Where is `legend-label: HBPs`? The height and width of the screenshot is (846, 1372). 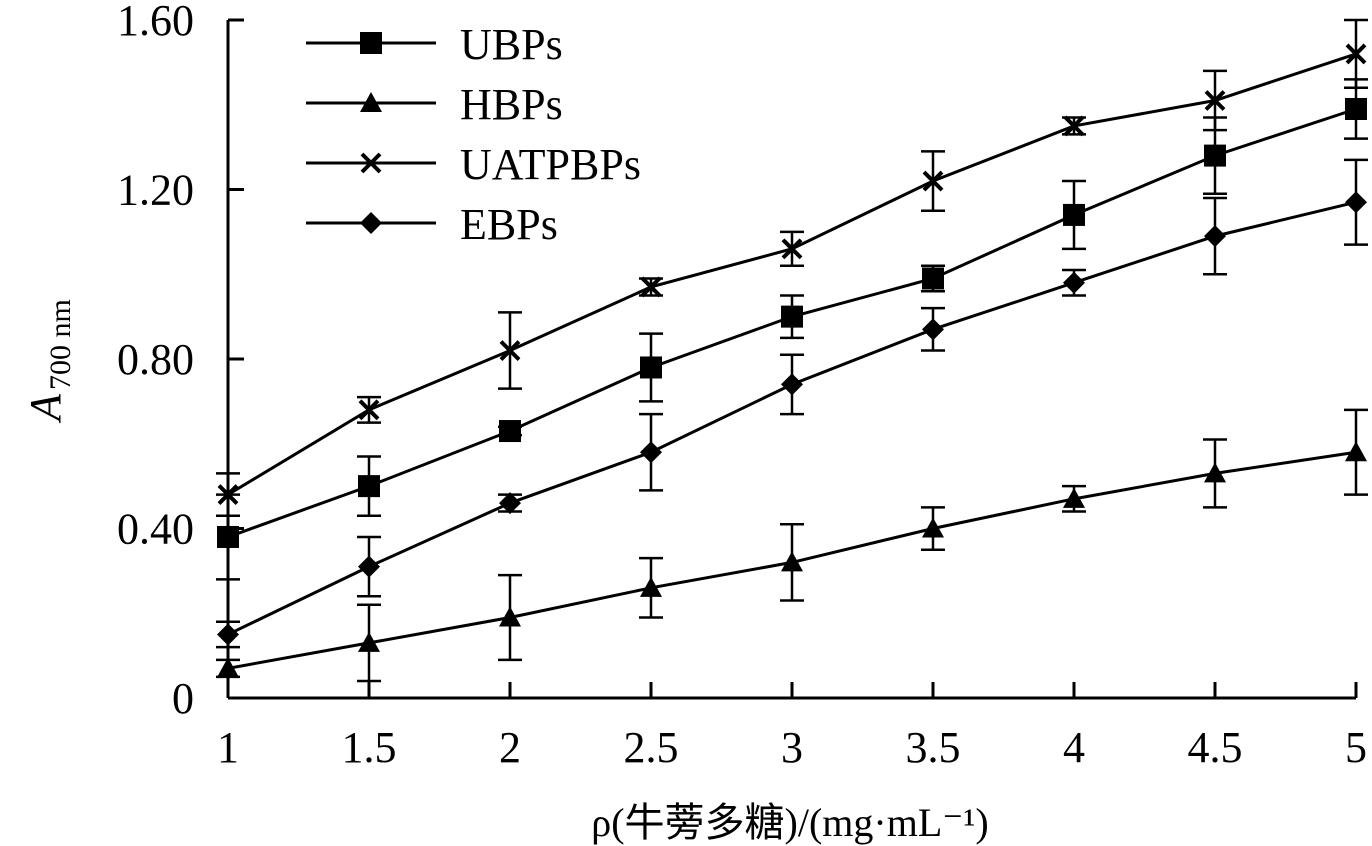 legend-label: HBPs is located at coordinates (511, 104).